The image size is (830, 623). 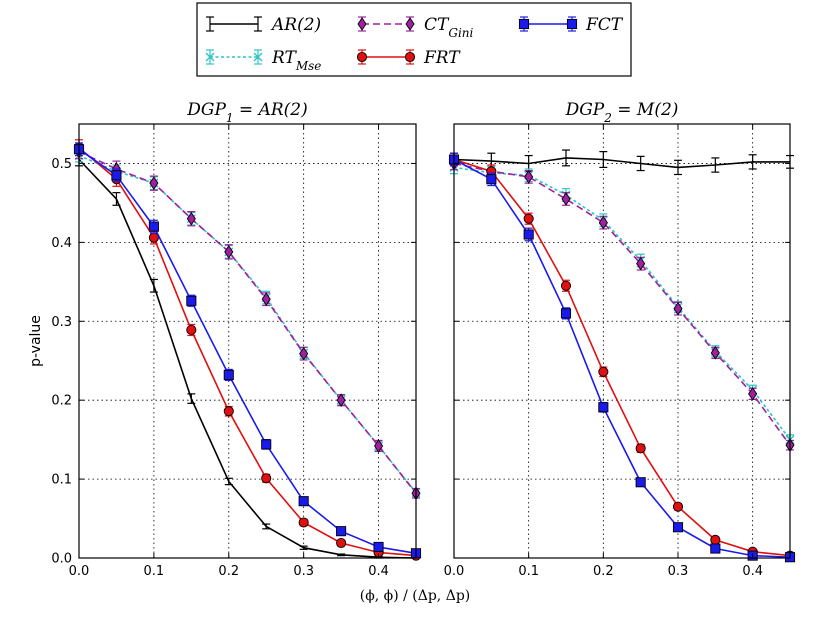 What do you see at coordinates (61, 322) in the screenshot?
I see `y-tick-label: 0.3` at bounding box center [61, 322].